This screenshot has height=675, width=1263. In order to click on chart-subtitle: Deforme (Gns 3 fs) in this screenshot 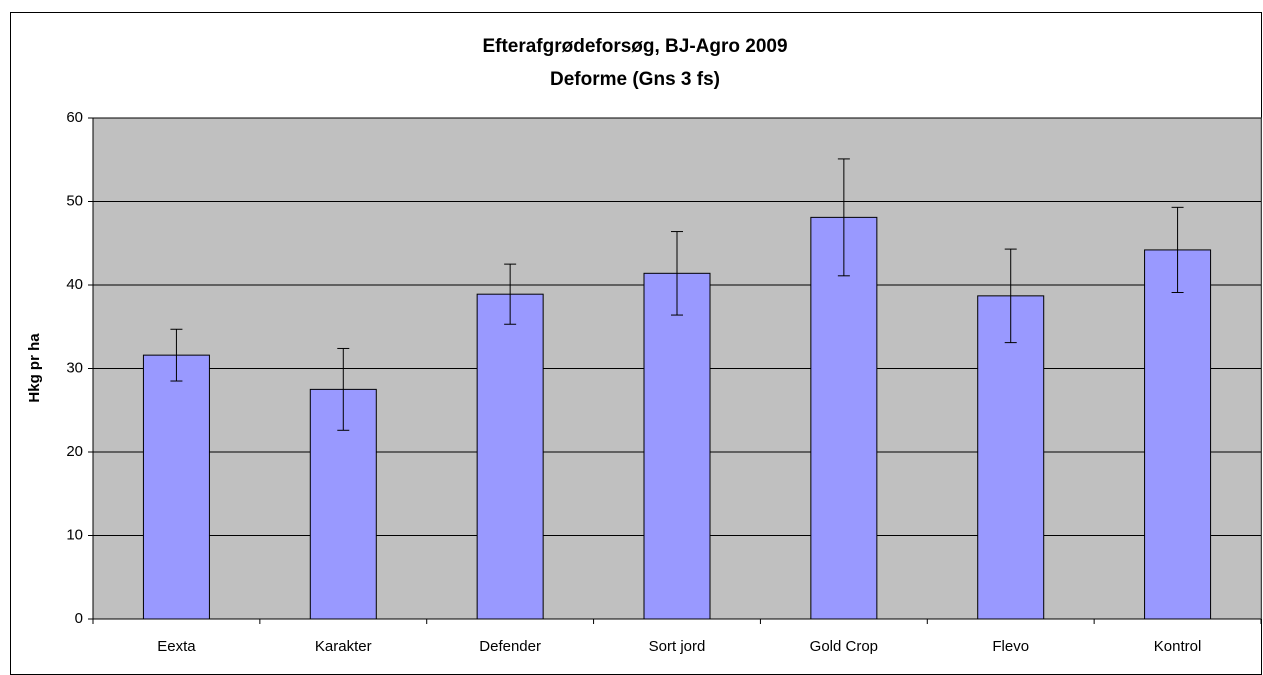, I will do `click(635, 79)`.